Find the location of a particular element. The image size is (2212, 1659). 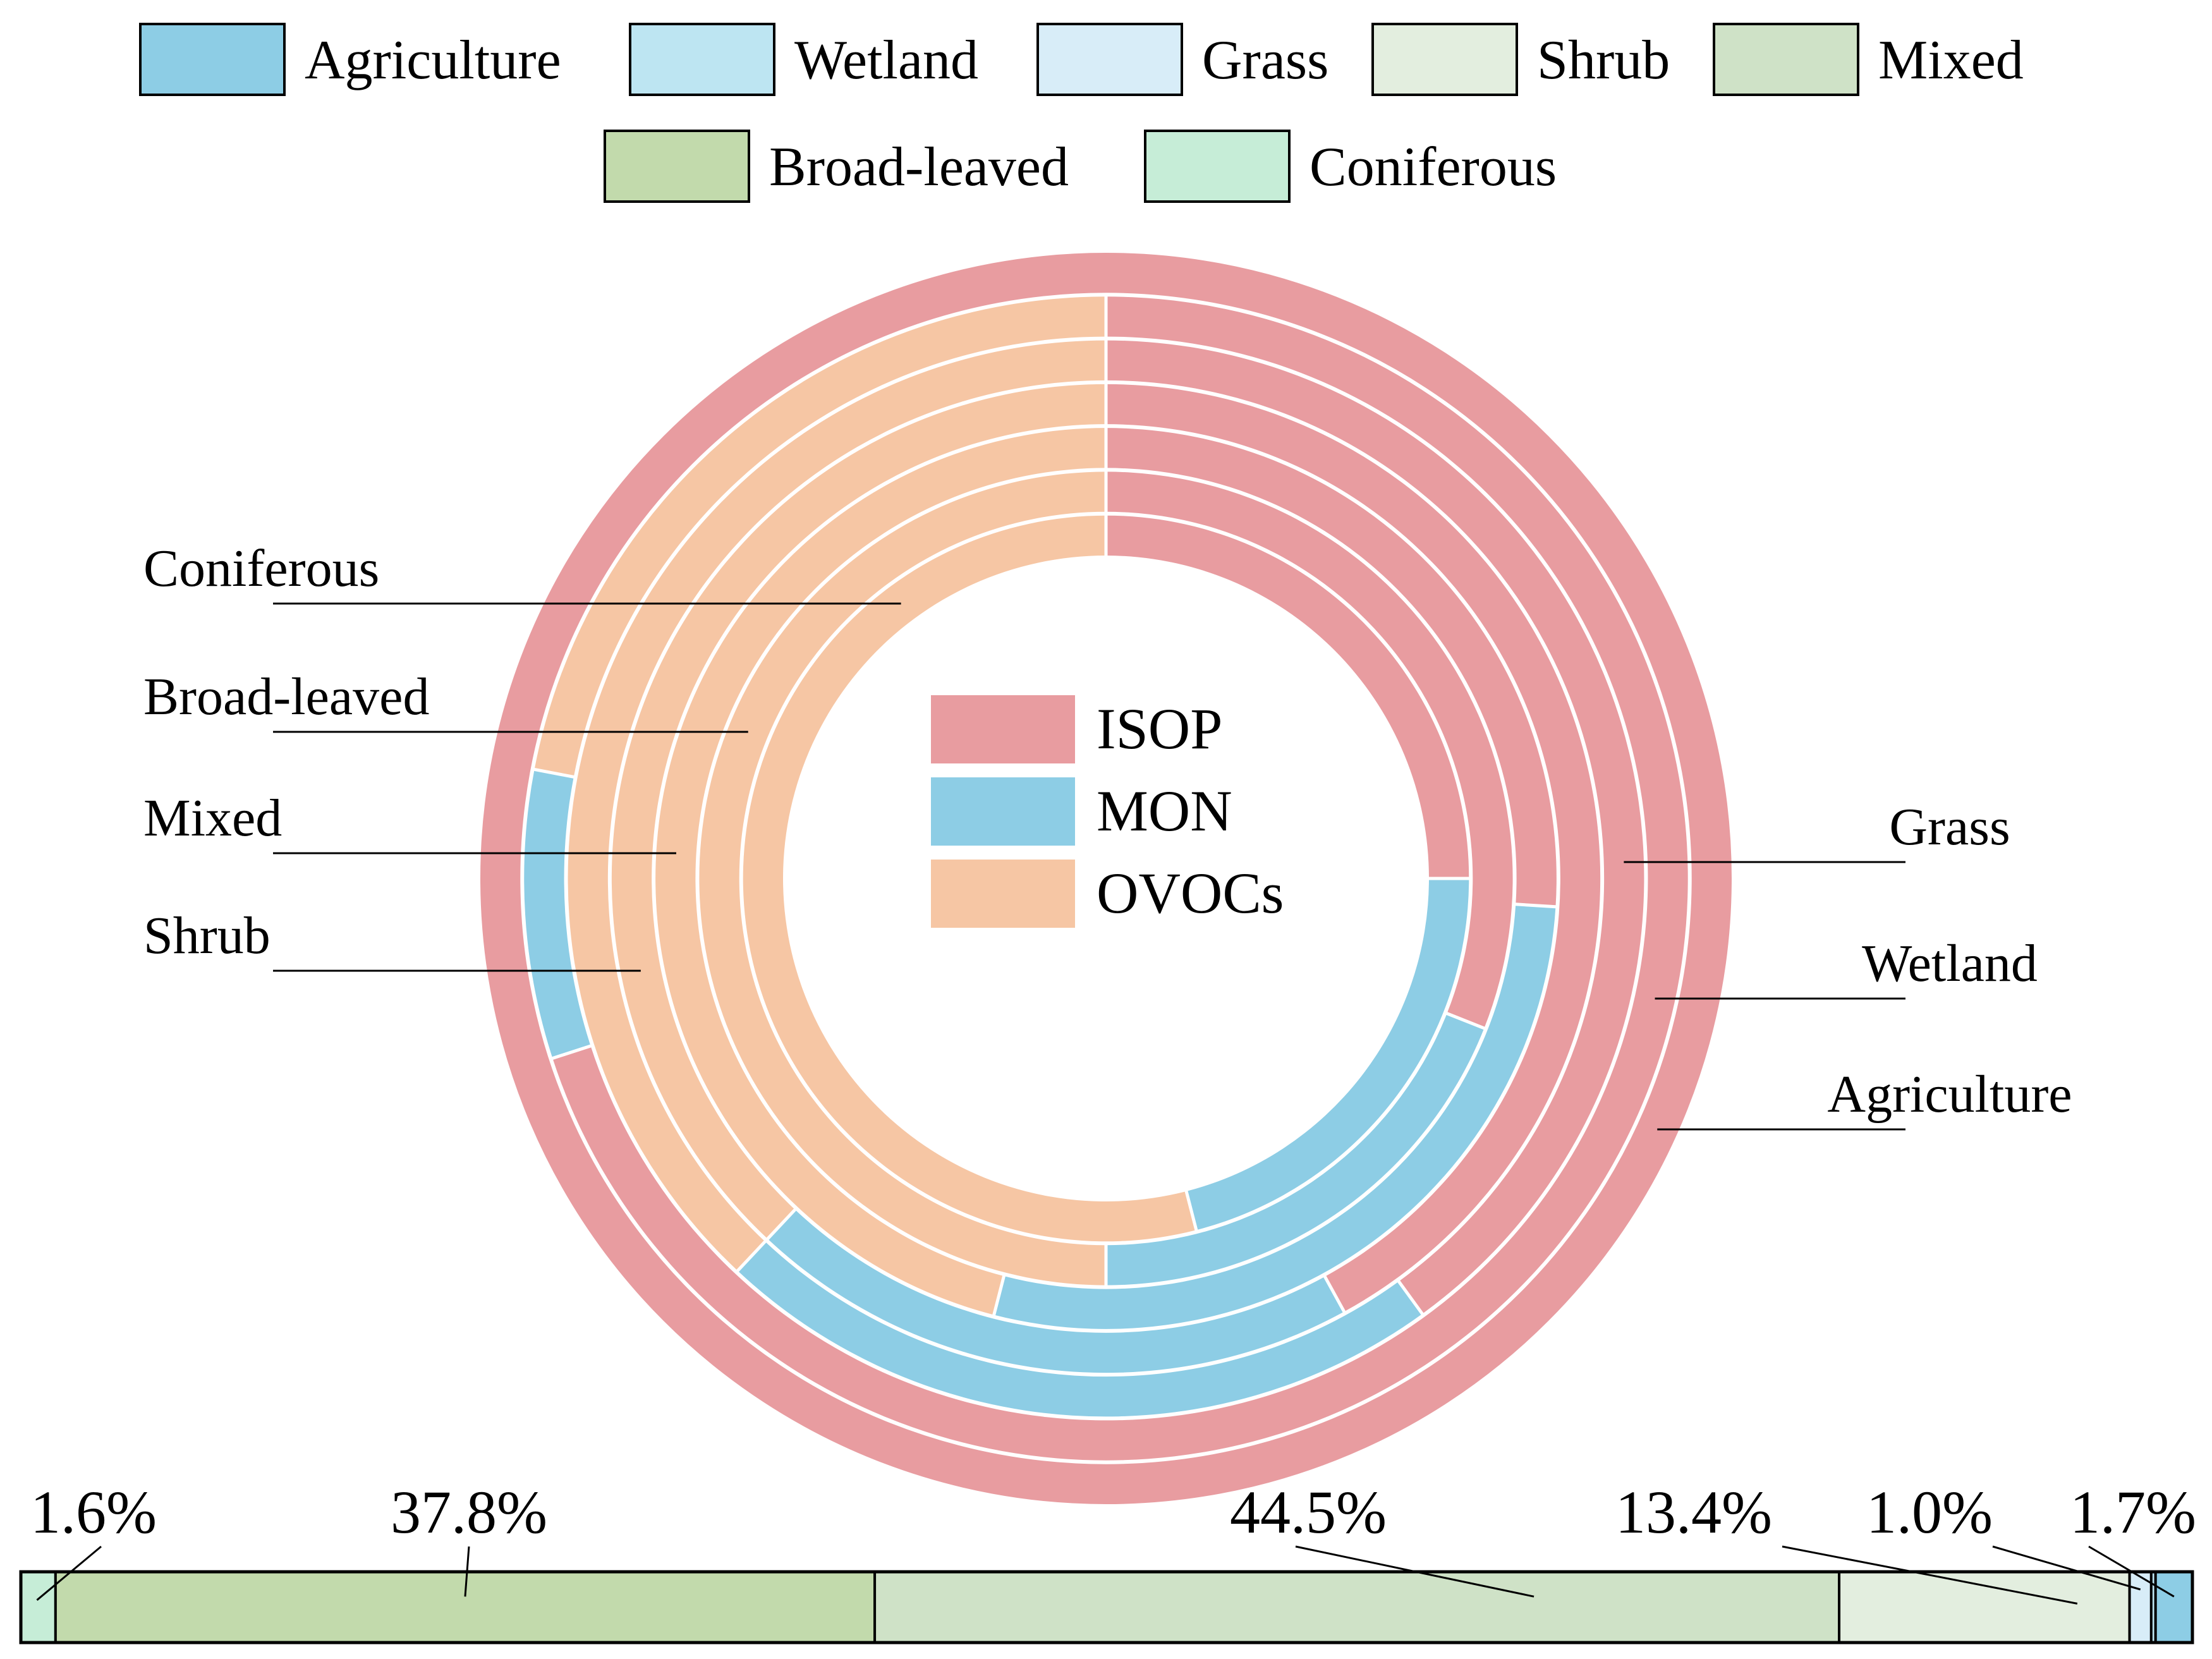

ring-segment-mixed-mon is located at coordinates (1275, 1116).